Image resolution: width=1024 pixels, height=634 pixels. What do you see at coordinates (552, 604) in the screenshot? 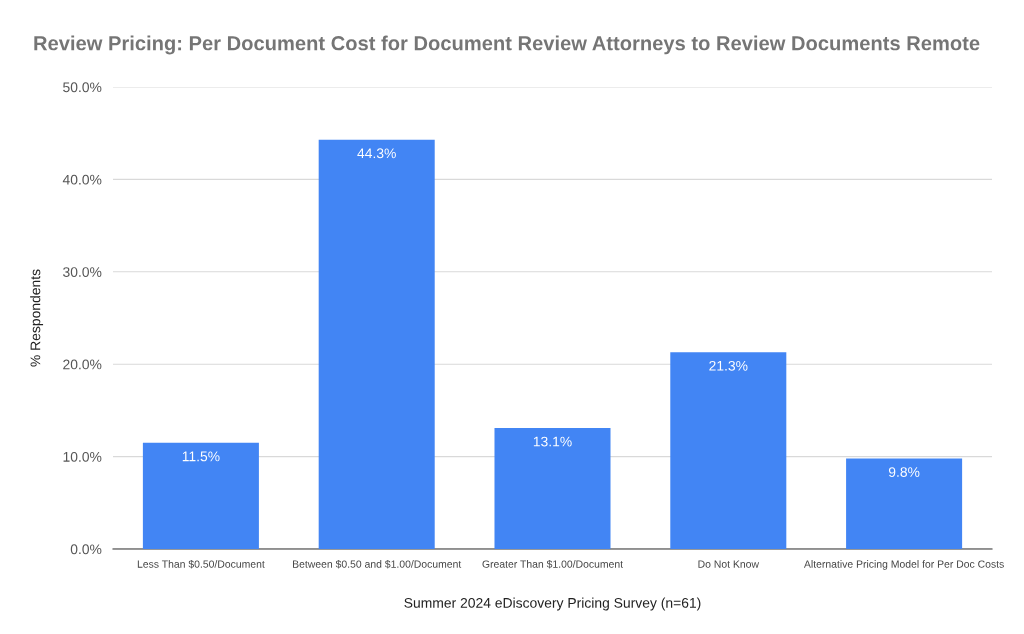
I see `x-axis-title: Summer 2024 eDiscovery Pricing Survey (n=61)` at bounding box center [552, 604].